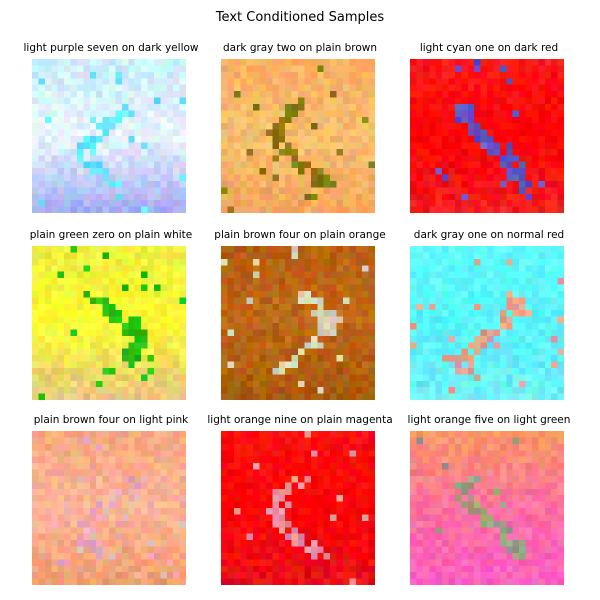 This screenshot has height=600, width=600. Describe the element at coordinates (300, 235) in the screenshot. I see `sample-caption: plain brown four on plain orange` at that location.